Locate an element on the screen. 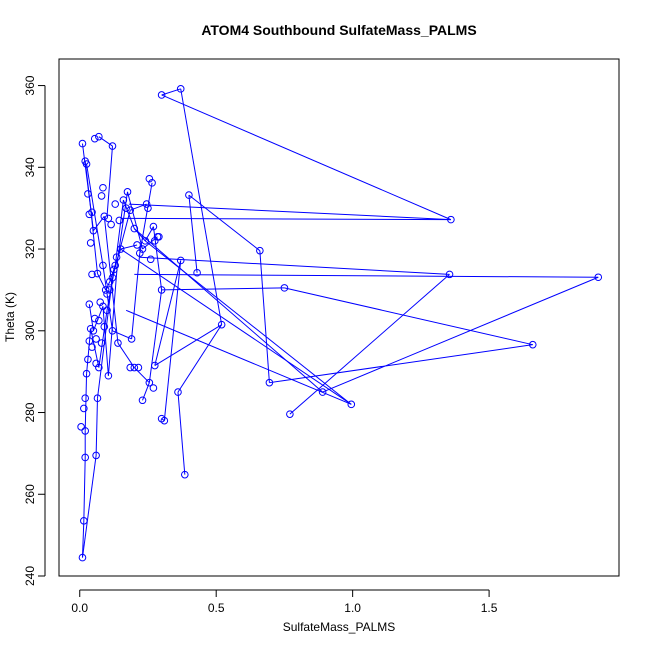  y-axis: 240 260 280 300 320 340 360 is located at coordinates (34, 330).